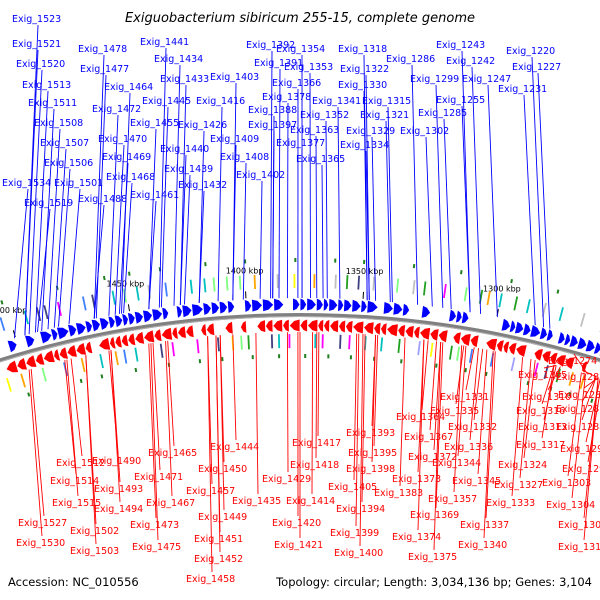 Image resolution: width=600 pixels, height=600 pixels. Describe the element at coordinates (164, 42) in the screenshot. I see `forward-gene-label: Exig_1441` at that location.